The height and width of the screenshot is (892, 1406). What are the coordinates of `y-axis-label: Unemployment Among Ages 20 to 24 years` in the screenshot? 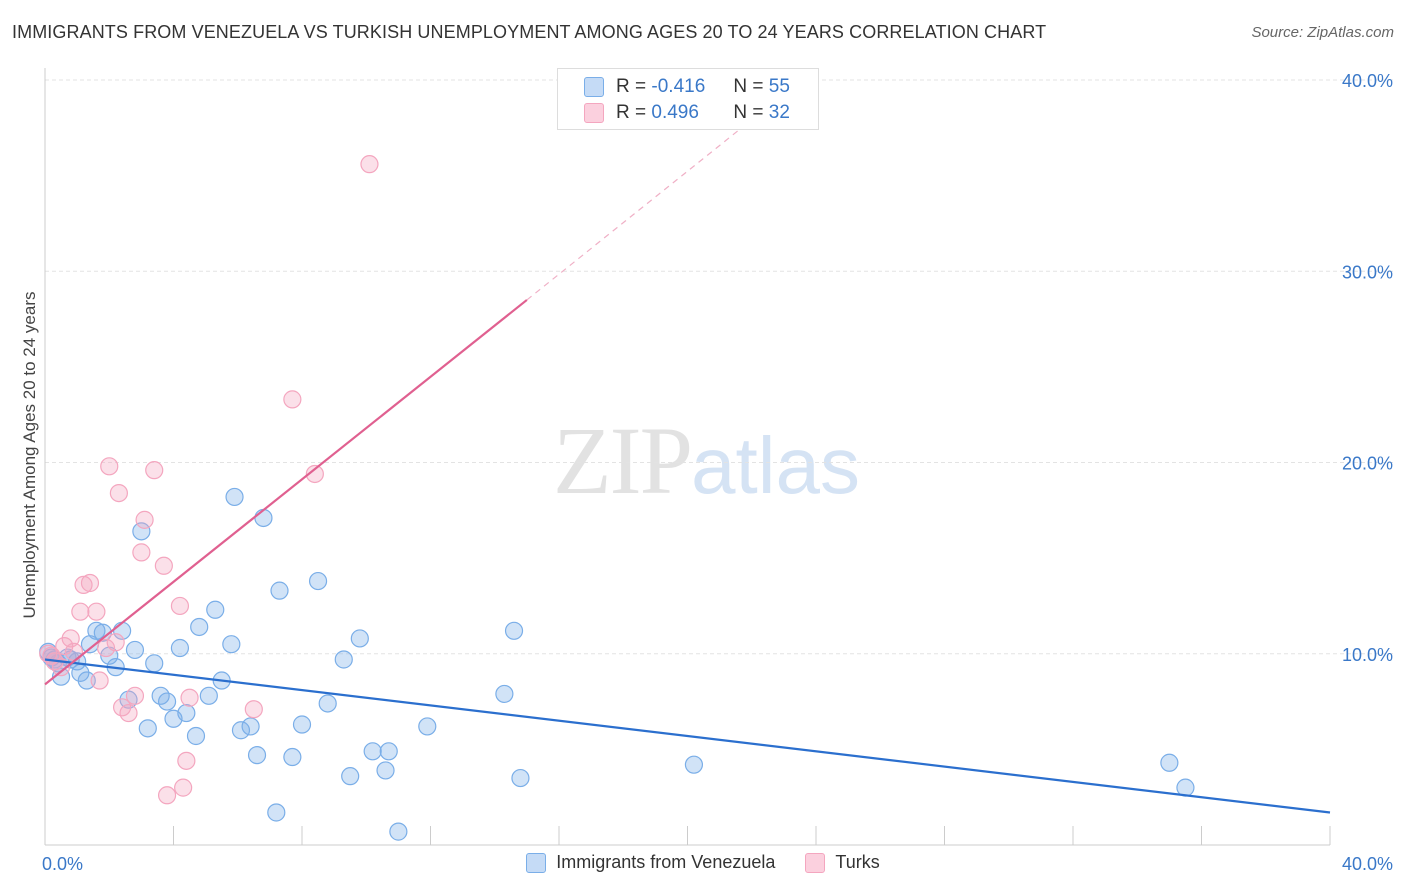 It's located at (29, 455).